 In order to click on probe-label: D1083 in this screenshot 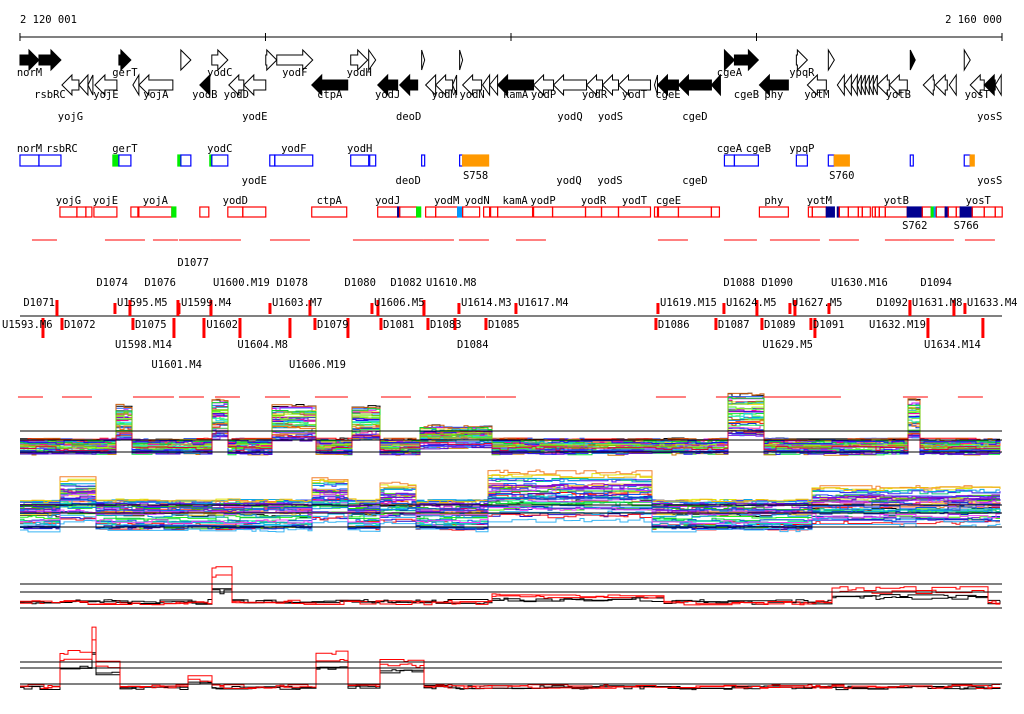, I will do `click(446, 325)`.